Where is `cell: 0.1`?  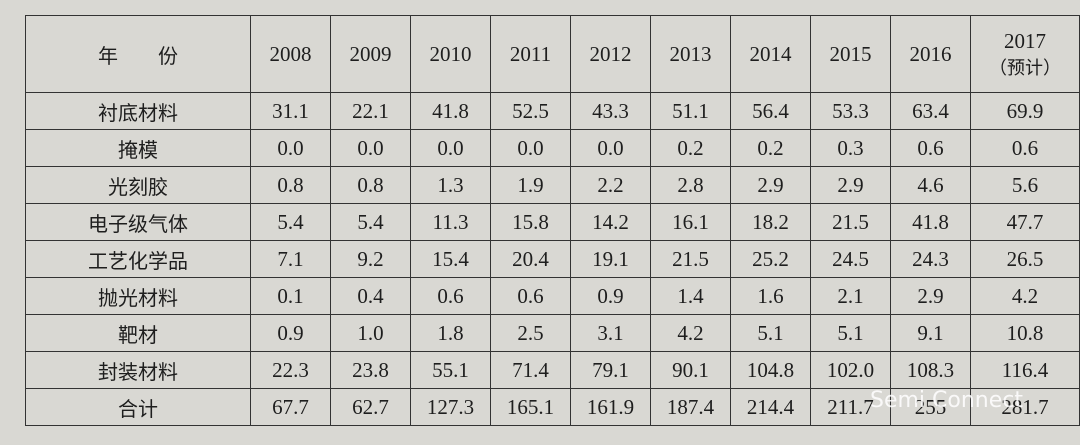
cell: 0.1 is located at coordinates (290, 296).